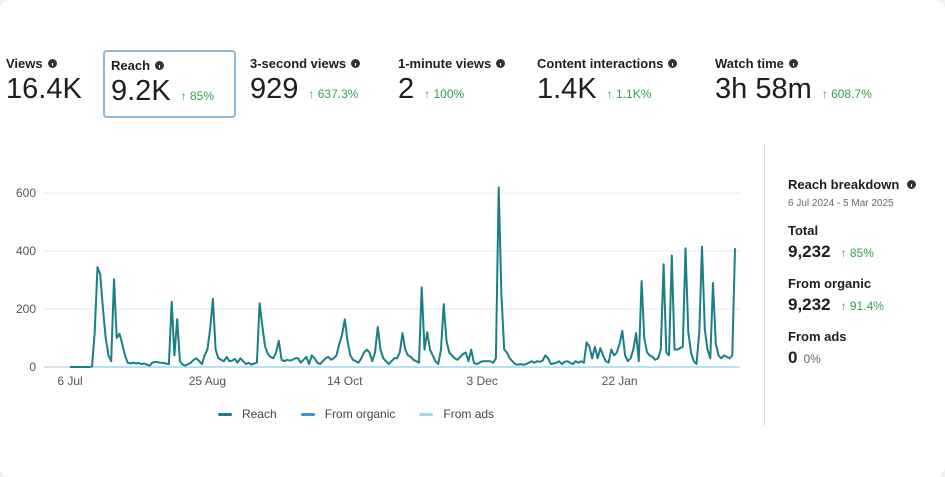 The image size is (945, 477). What do you see at coordinates (803, 230) in the screenshot?
I see `total-label: Total` at bounding box center [803, 230].